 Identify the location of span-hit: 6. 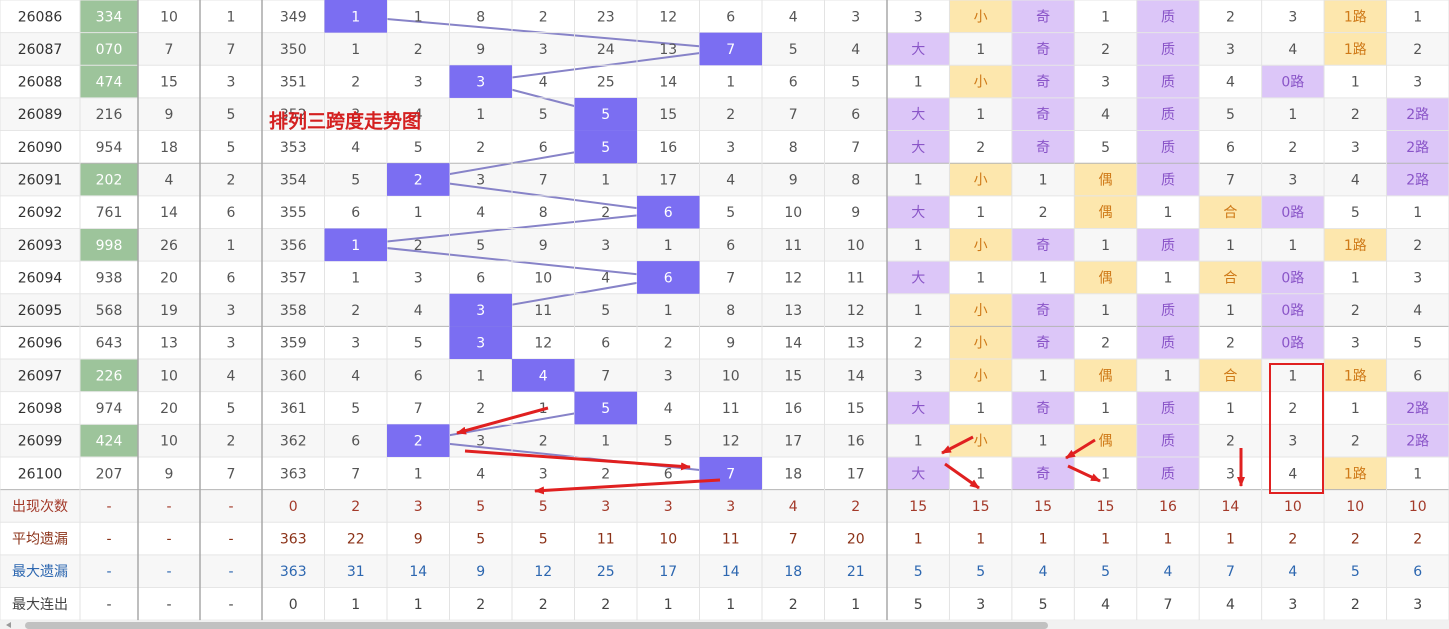
(668, 213).